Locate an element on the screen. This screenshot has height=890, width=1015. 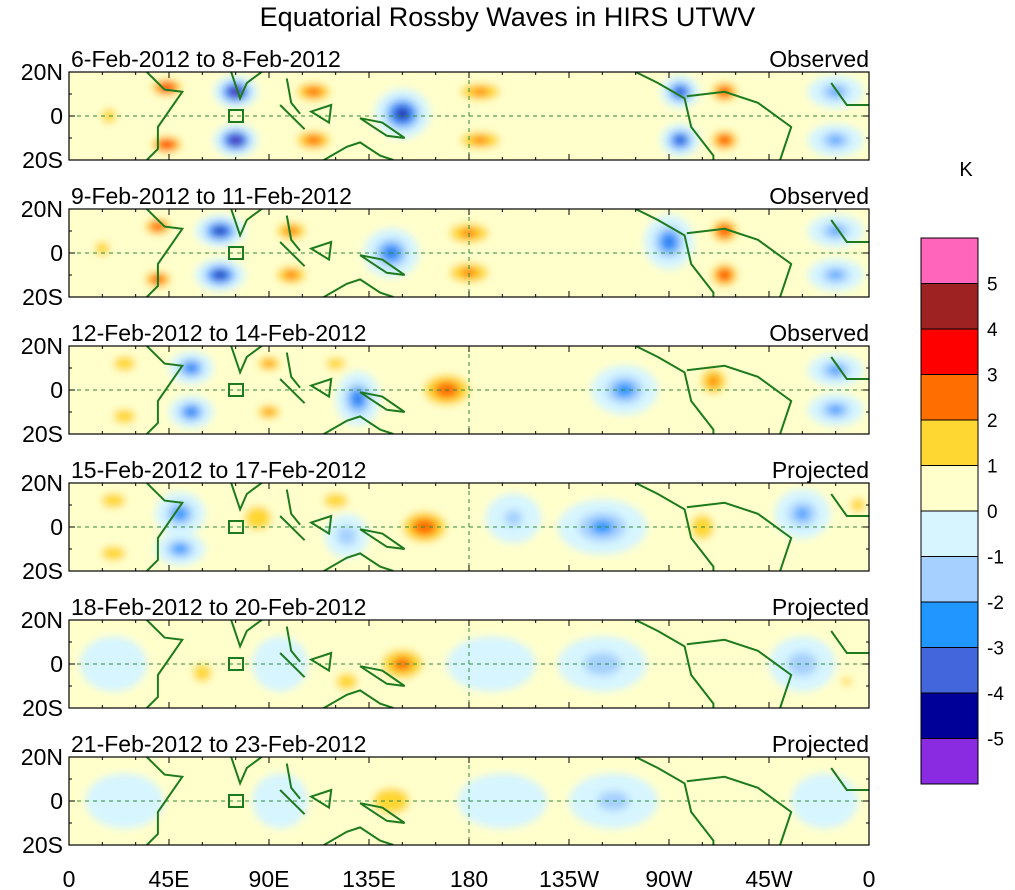
anomaly-contours is located at coordinates (470, 670).